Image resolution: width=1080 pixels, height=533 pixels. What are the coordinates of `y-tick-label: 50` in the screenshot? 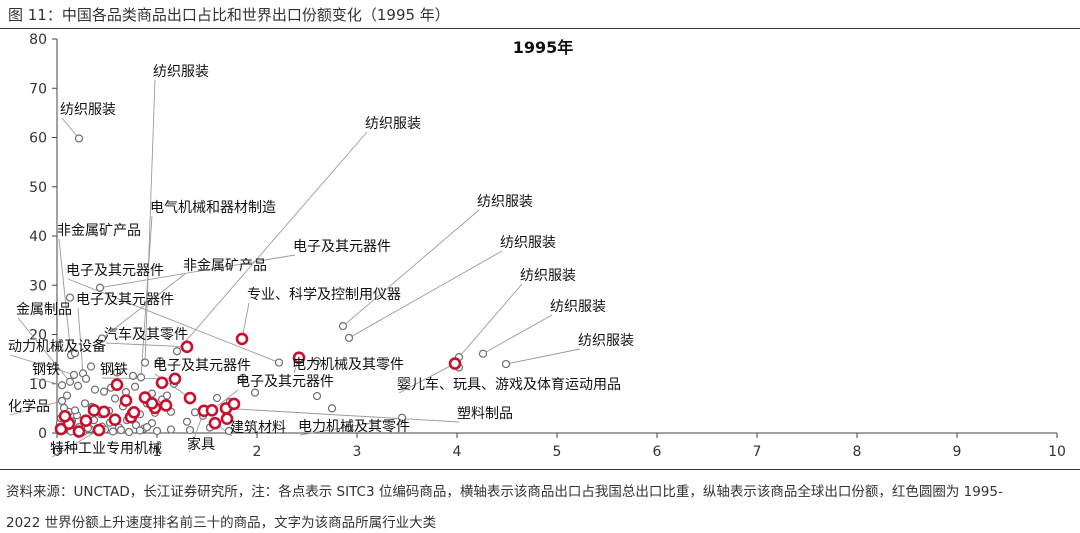 It's located at (38, 188).